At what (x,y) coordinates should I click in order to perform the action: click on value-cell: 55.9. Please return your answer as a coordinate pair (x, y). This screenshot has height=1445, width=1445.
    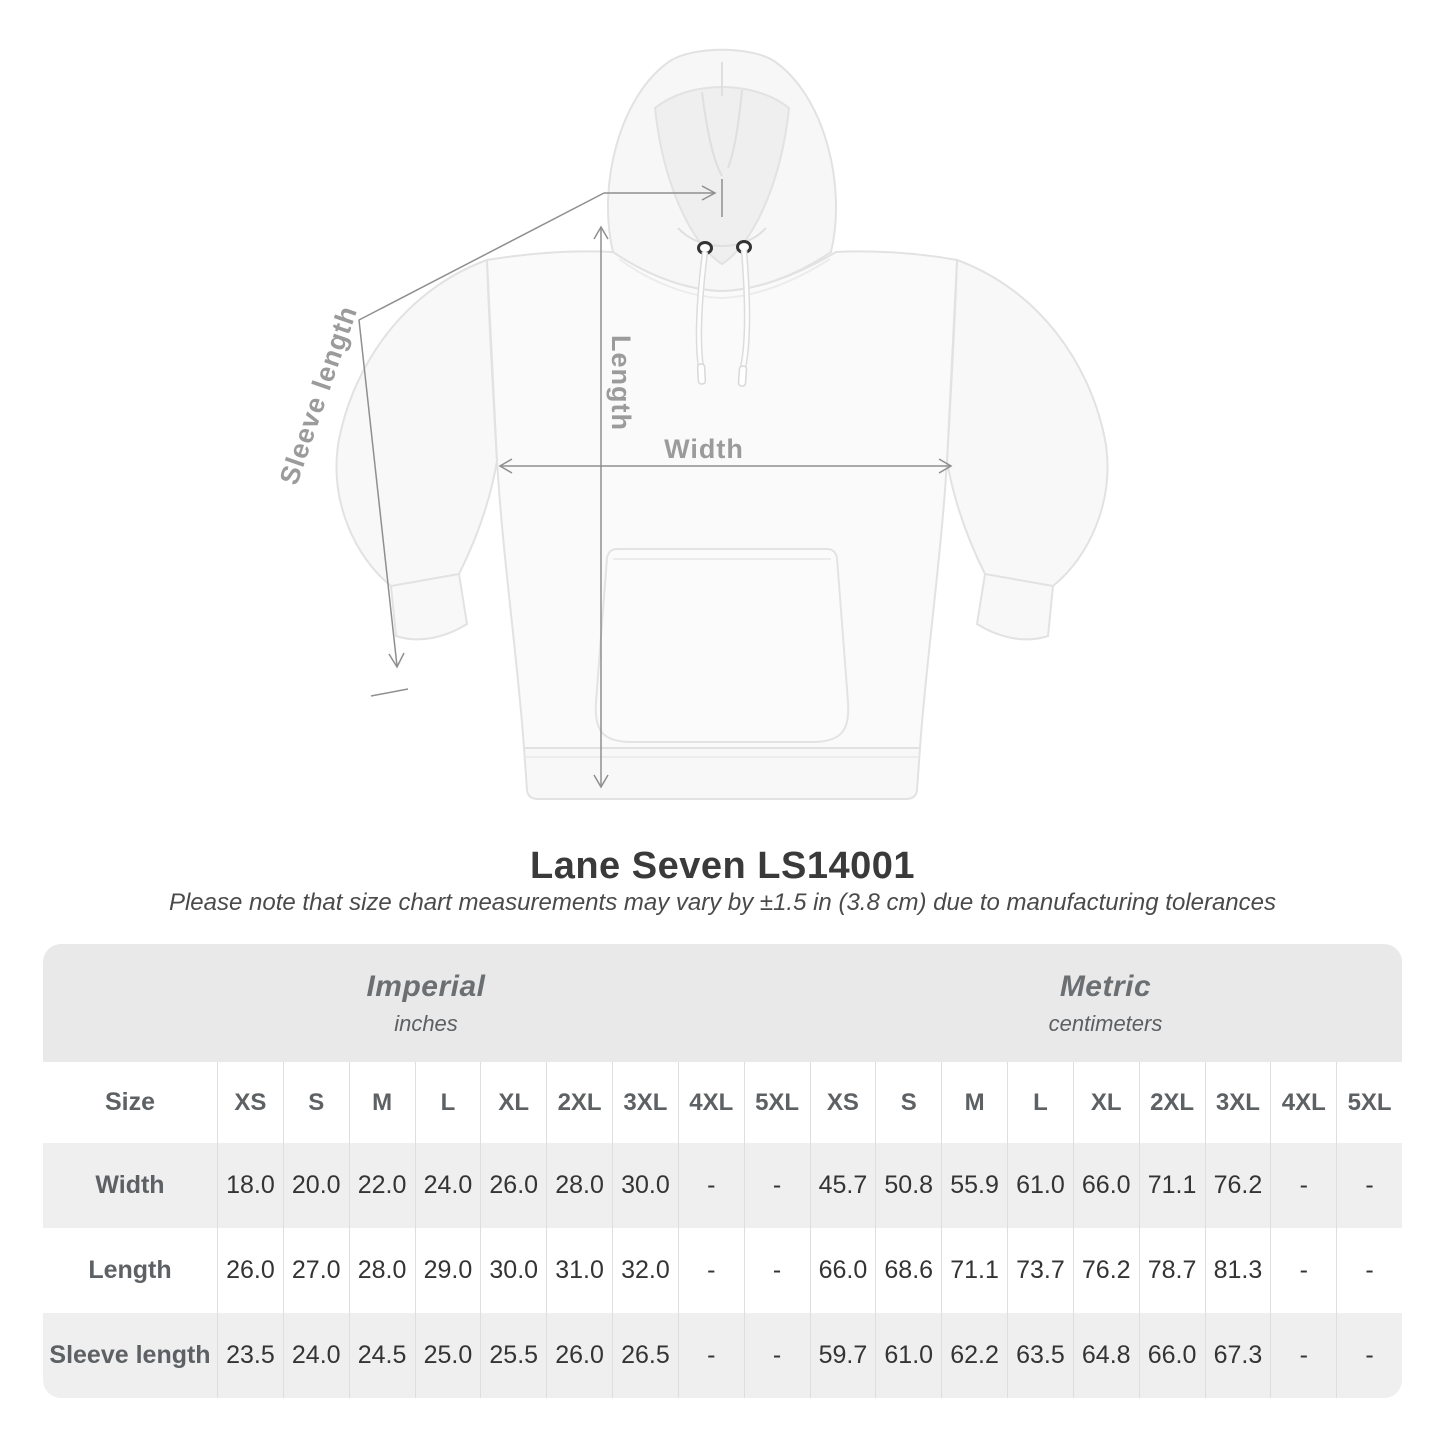
    Looking at the image, I should click on (974, 1185).